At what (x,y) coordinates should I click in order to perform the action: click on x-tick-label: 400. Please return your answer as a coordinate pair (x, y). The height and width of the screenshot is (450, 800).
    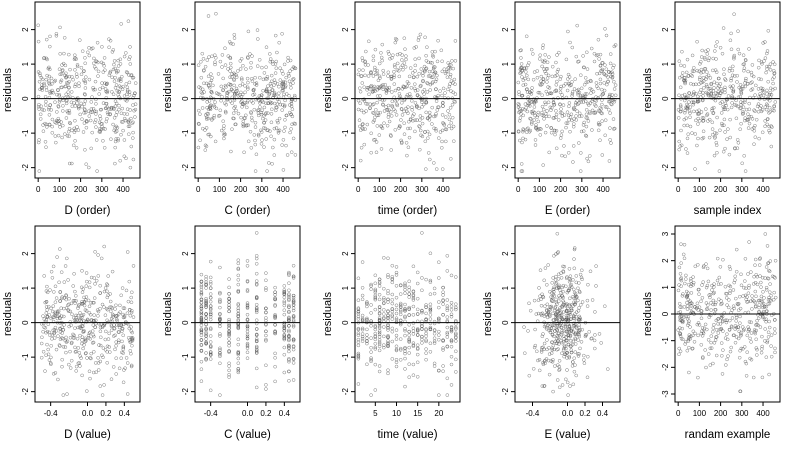
    Looking at the image, I should click on (763, 189).